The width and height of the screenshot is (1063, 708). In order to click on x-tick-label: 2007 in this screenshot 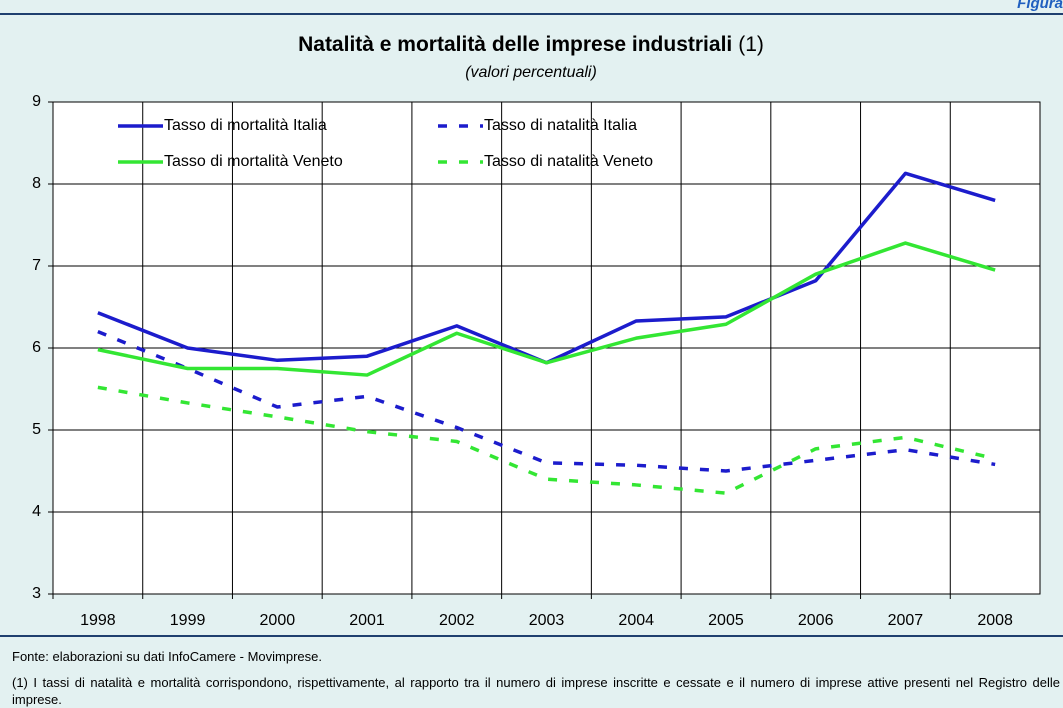, I will do `click(906, 620)`.